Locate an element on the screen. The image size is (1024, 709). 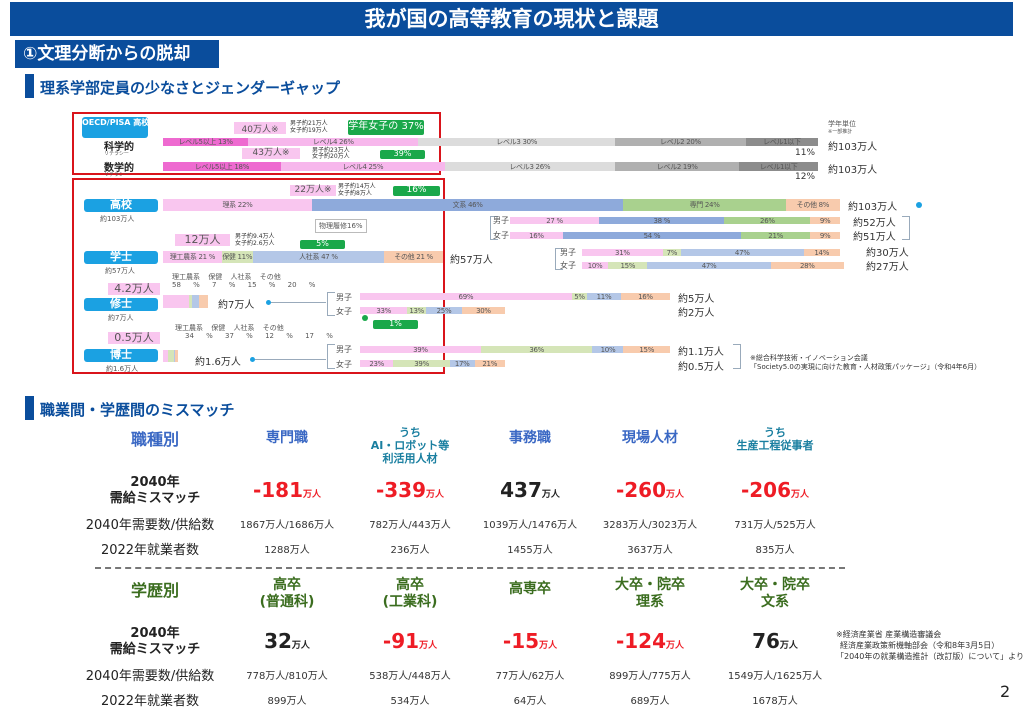
bachelor-gender: 男子約9.4万人 女子約2.6万人 is located at coordinates (255, 240).